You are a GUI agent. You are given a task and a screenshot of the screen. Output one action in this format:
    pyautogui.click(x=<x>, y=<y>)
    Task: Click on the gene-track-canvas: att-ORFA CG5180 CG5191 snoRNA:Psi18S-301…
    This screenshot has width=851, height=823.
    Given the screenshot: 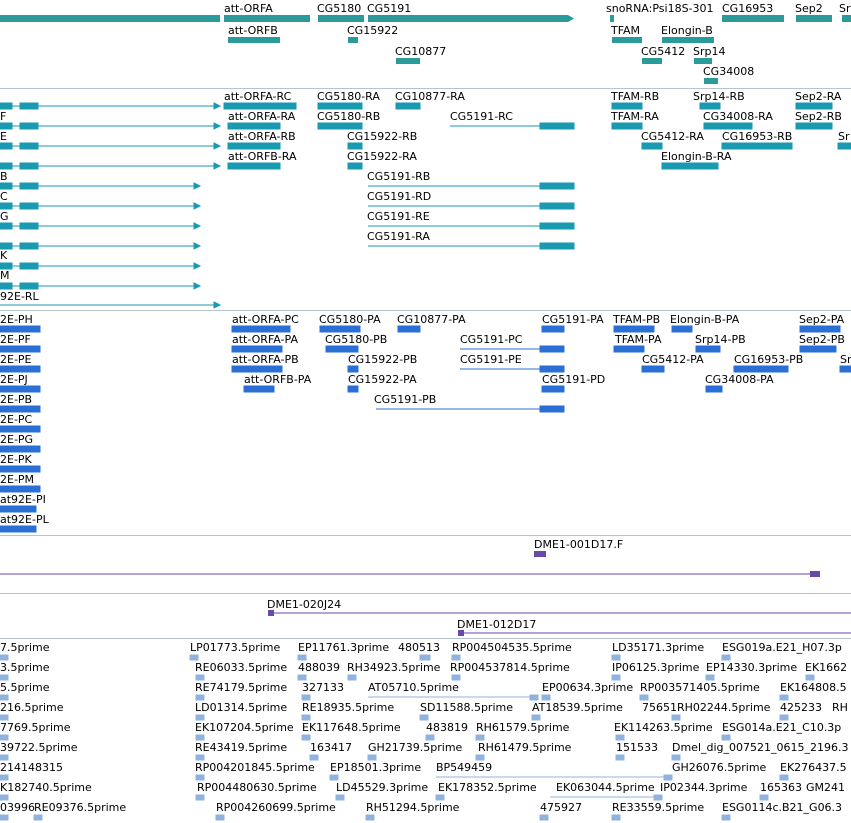 What is the action you would take?
    pyautogui.click(x=425, y=44)
    